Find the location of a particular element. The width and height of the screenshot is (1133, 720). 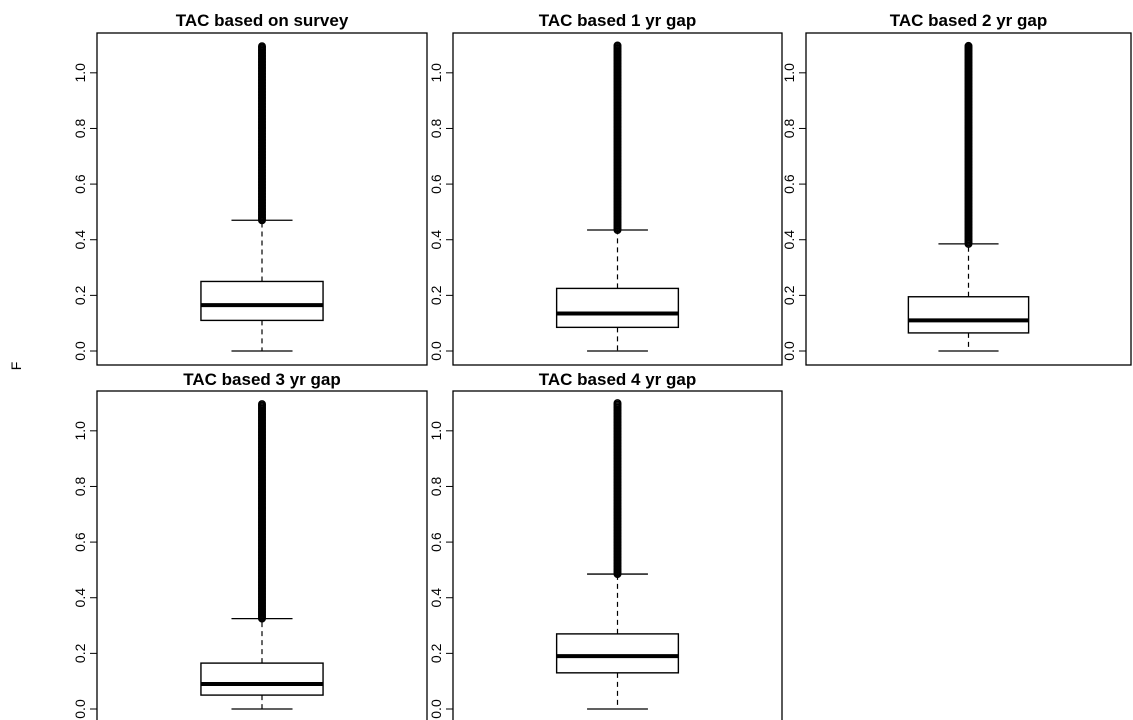

panel-title: TAC based 1 yr gap is located at coordinates (617, 20).